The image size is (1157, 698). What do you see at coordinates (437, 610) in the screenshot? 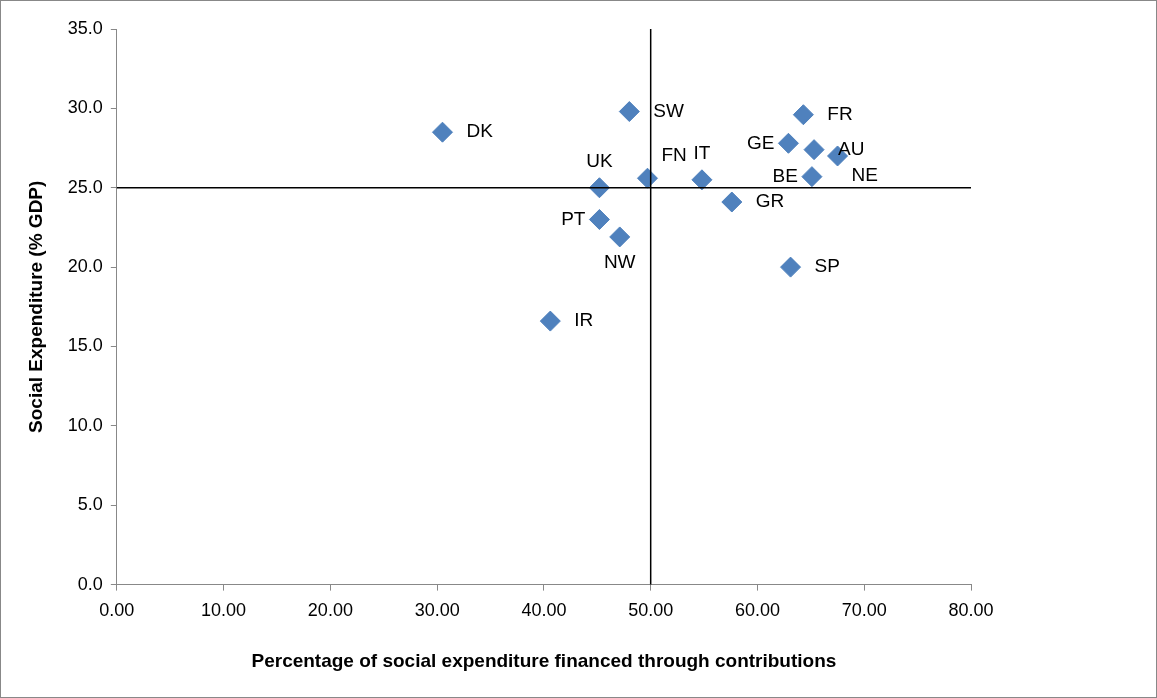
I see `x-tick-label: 30.00` at bounding box center [437, 610].